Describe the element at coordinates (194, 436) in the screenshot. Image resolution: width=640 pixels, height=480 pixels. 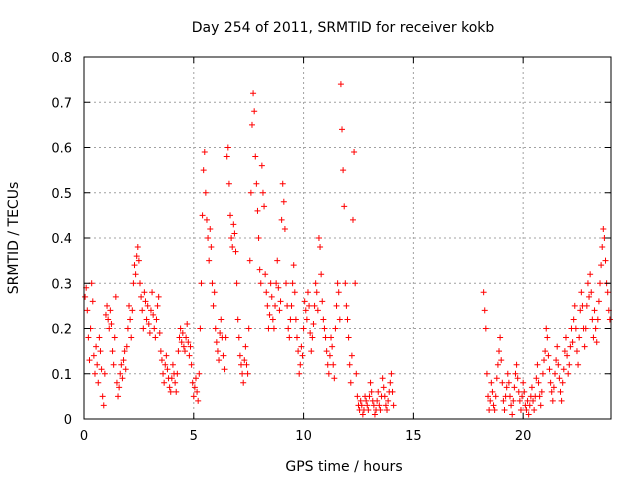
I see `x-tick-label-1: 5` at that location.